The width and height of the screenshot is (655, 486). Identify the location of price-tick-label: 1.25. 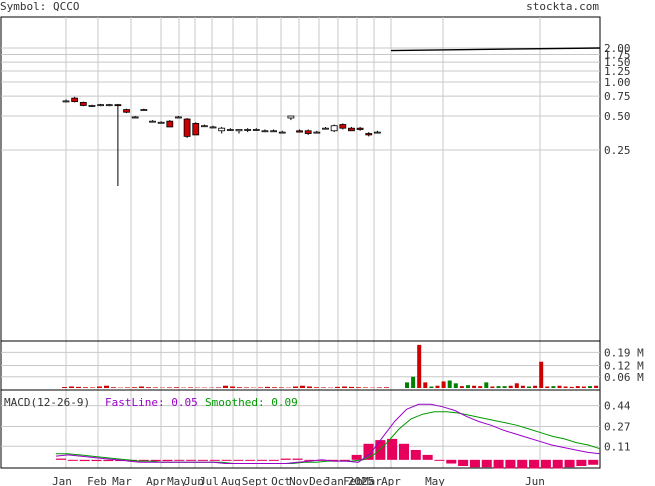
(617, 71).